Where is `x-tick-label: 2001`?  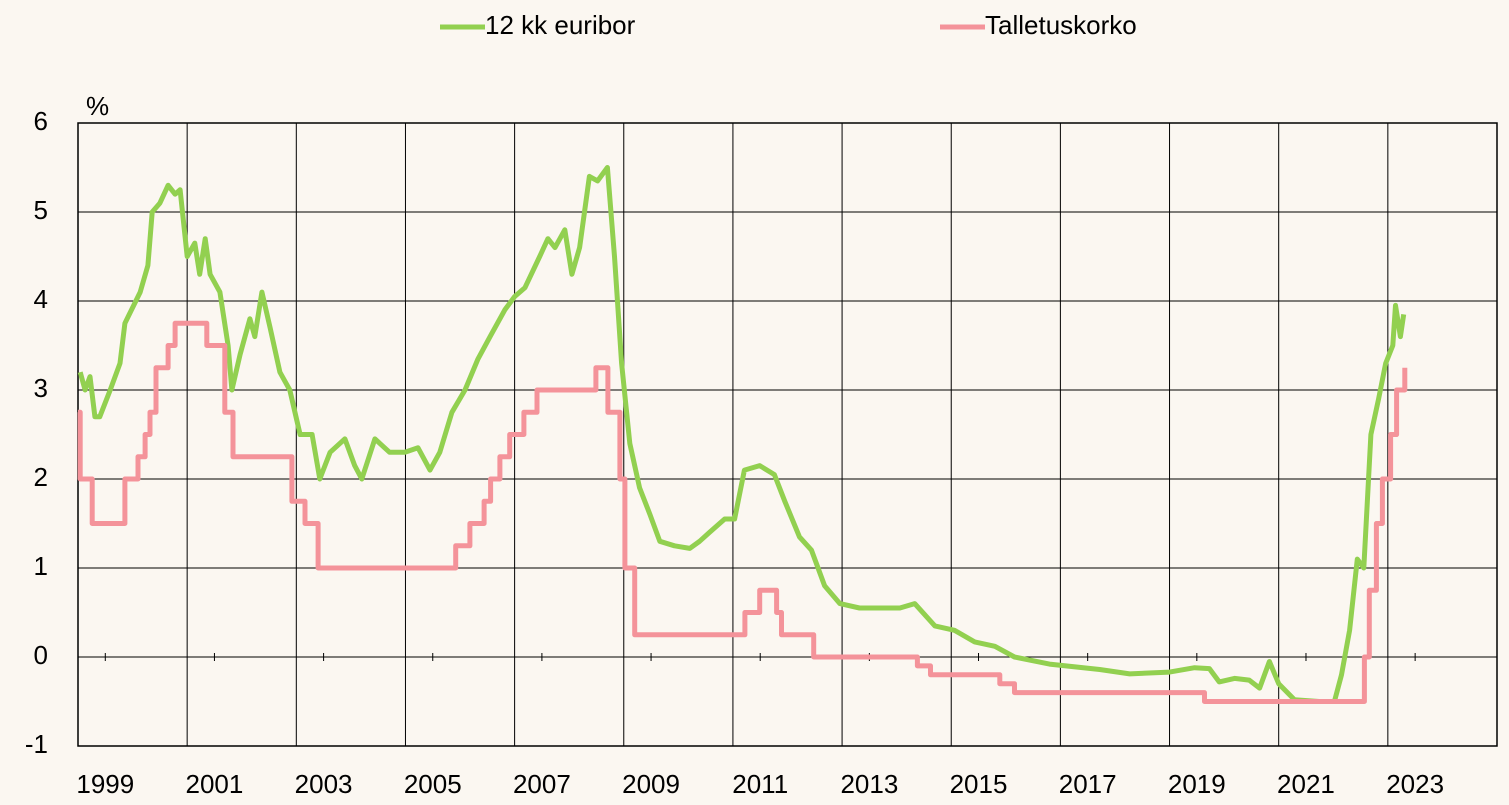
x-tick-label: 2001 is located at coordinates (215, 784).